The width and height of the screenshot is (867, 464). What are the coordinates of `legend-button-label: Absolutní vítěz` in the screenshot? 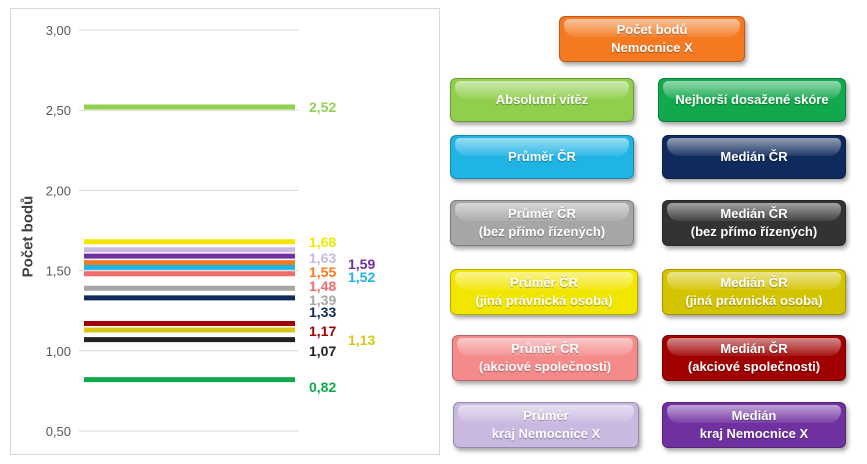 It's located at (542, 99).